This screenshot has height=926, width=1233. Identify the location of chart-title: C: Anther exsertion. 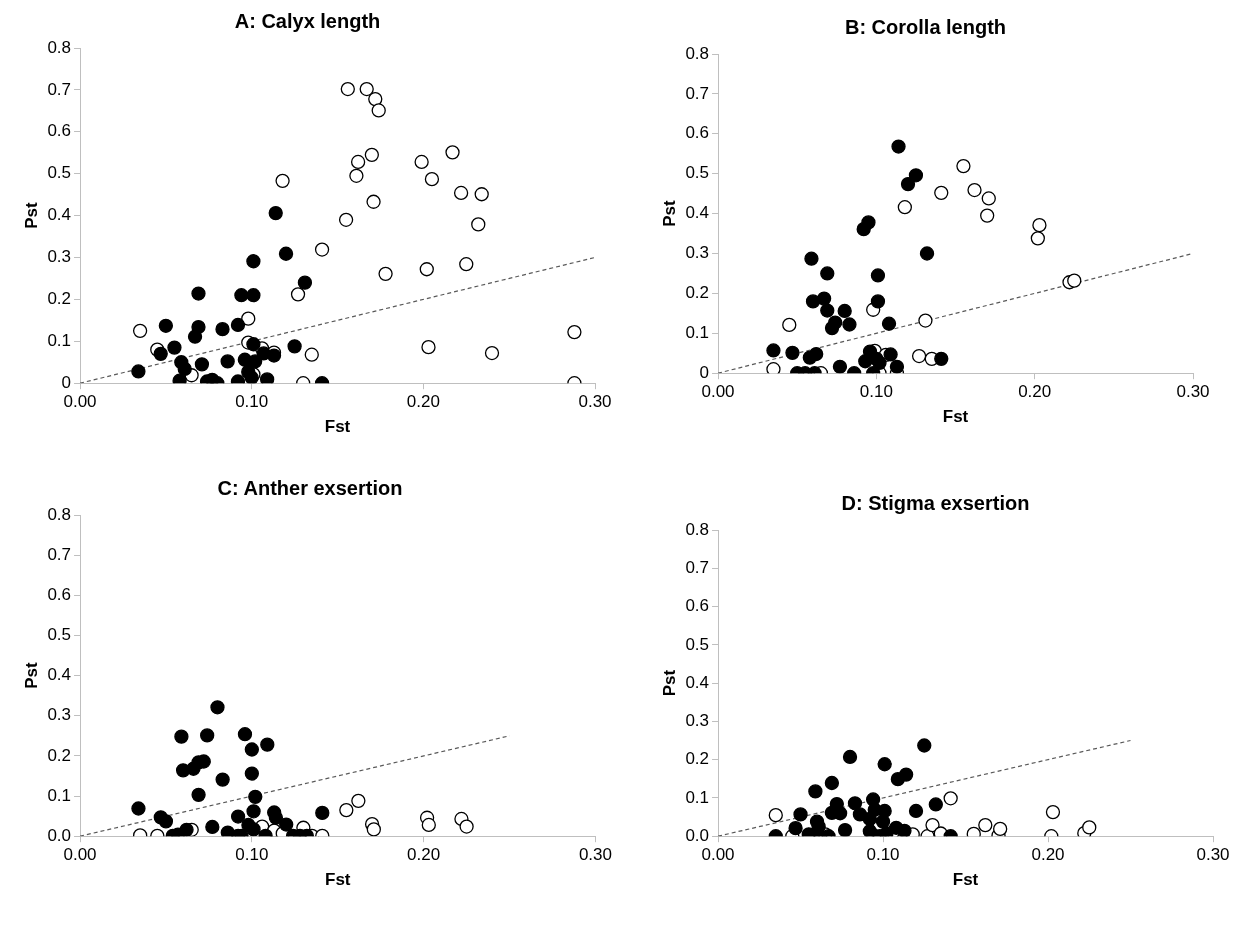
(310, 487).